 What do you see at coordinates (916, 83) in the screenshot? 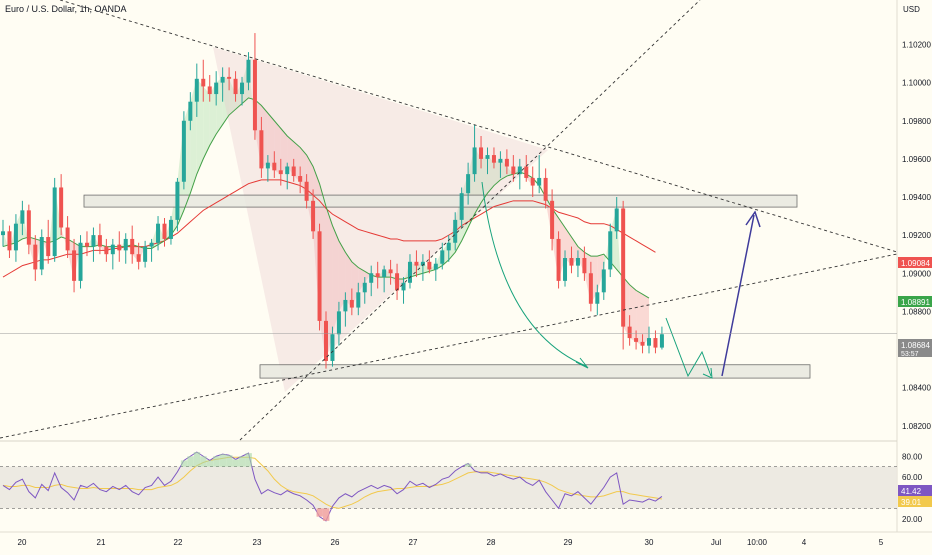
I see `price-tick-label: 1.10000` at bounding box center [916, 83].